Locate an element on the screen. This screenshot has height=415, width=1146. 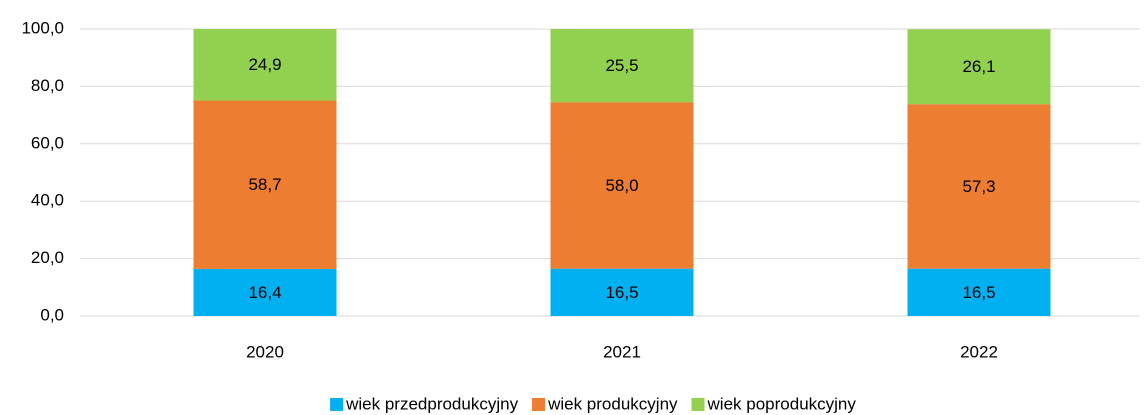
legend-label: wiek poprodukcyjny is located at coordinates (782, 403).